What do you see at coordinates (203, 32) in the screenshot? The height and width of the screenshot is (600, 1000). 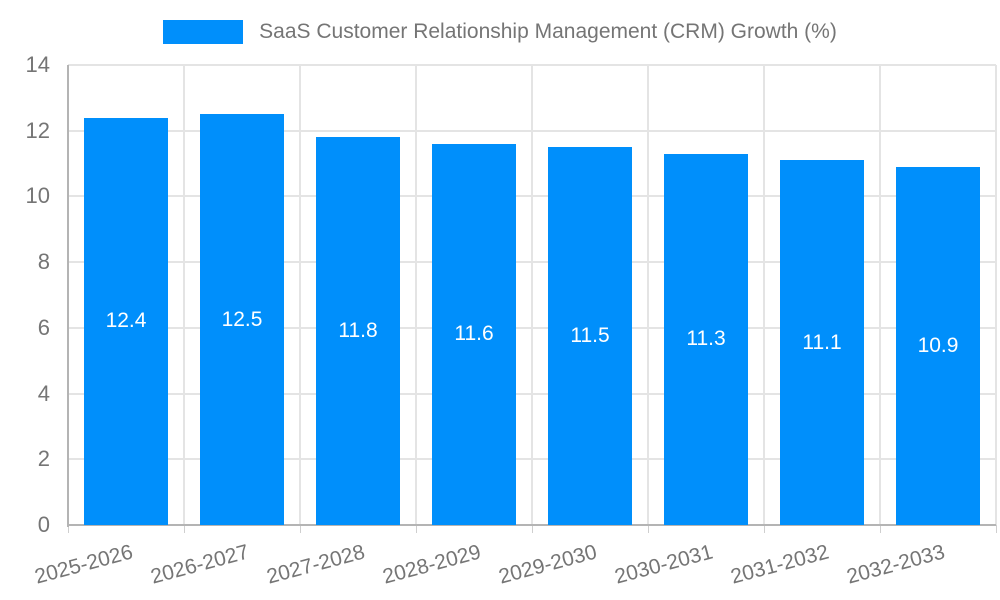 I see `legend-marker` at bounding box center [203, 32].